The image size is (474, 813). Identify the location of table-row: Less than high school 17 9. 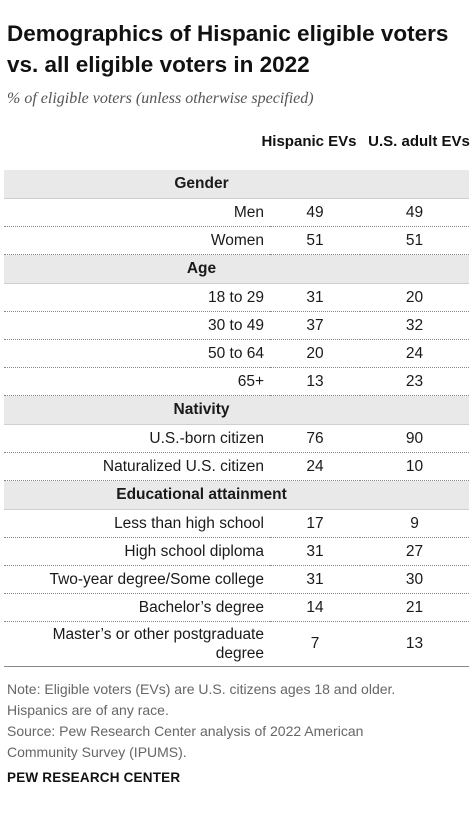
(236, 523).